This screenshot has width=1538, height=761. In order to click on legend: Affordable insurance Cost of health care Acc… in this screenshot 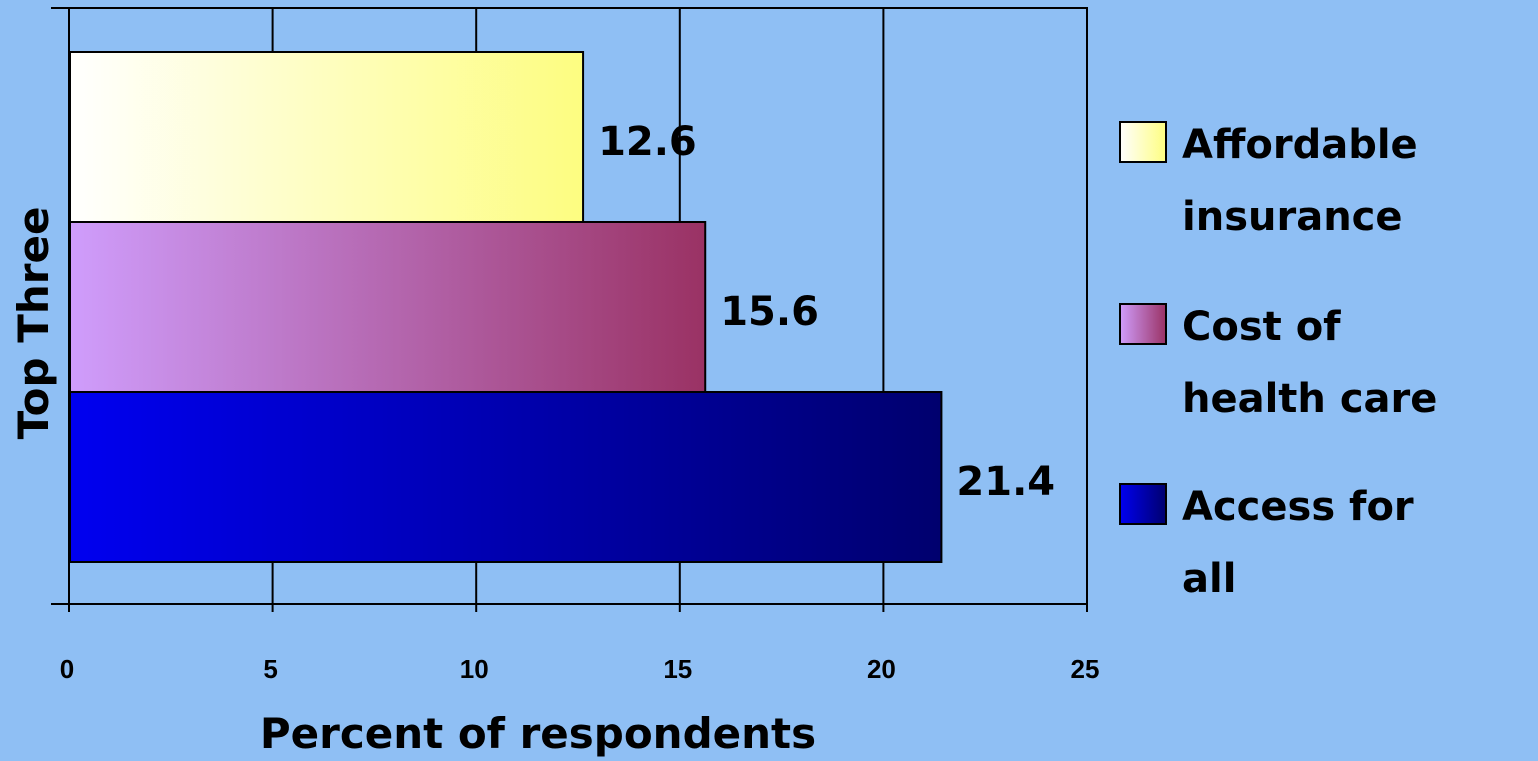, I will do `click(1278, 361)`.